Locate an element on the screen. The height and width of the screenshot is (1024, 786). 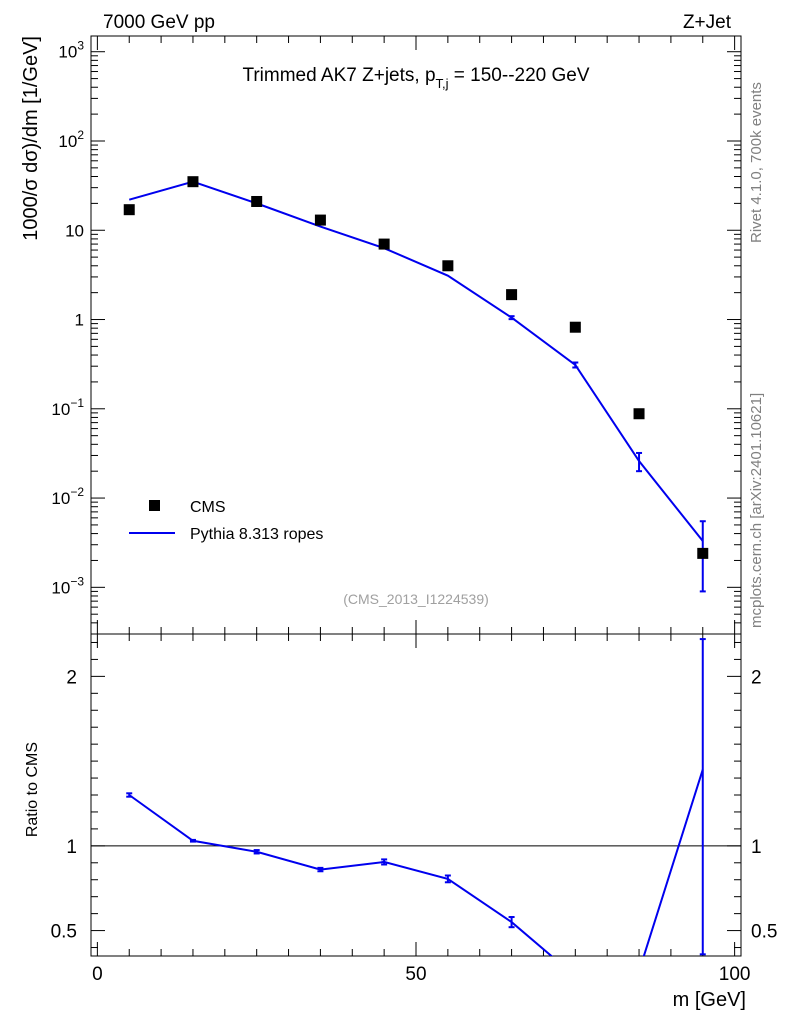
main-y-tick-exponent: −3 is located at coordinates (77, 581).